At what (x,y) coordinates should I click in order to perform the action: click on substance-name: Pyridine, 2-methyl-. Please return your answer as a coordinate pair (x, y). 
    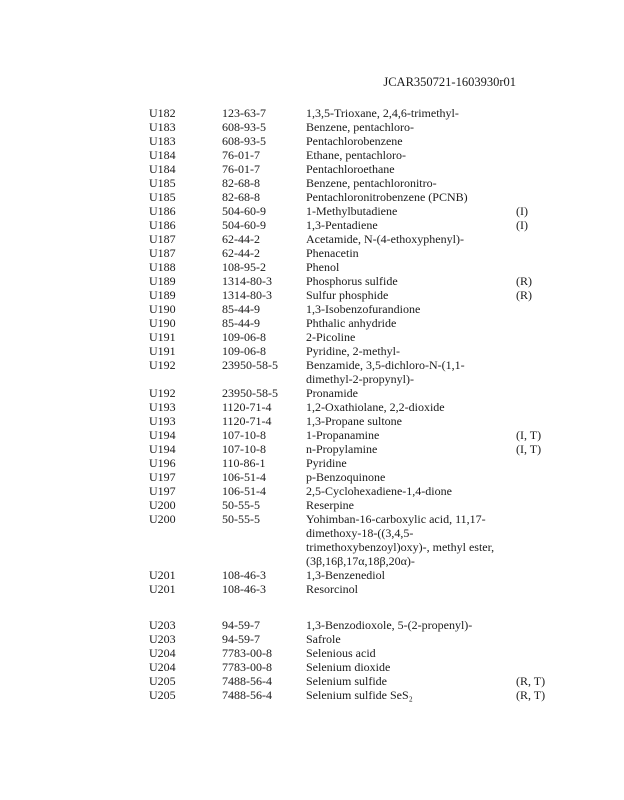
    Looking at the image, I should click on (406, 351).